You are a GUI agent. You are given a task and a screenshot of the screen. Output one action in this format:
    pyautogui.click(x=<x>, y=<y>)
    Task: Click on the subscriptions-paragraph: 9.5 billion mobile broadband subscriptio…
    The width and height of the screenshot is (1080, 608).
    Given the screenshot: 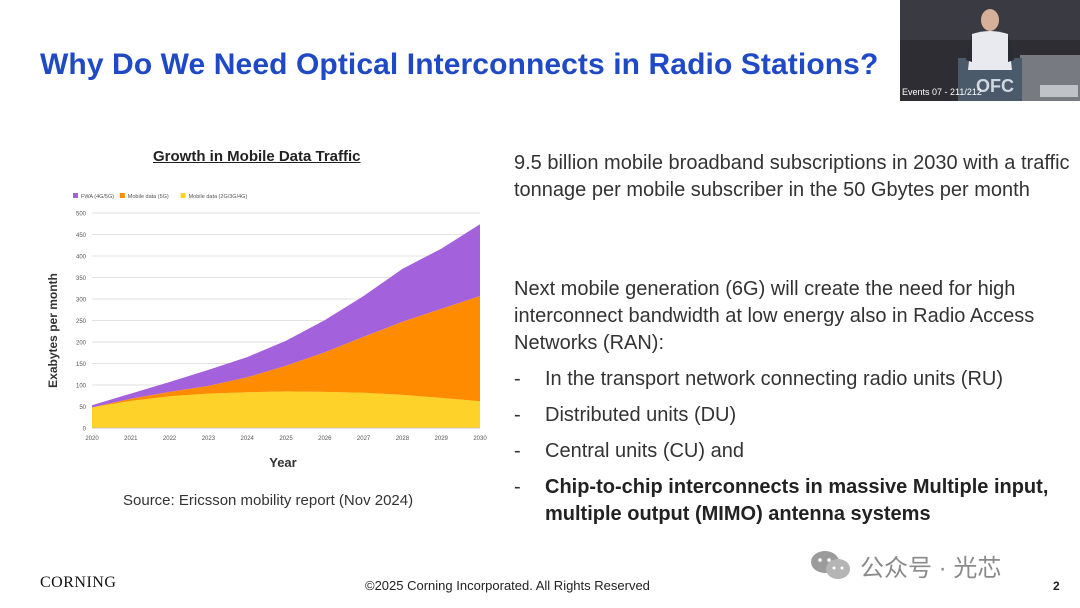 What is the action you would take?
    pyautogui.click(x=792, y=176)
    